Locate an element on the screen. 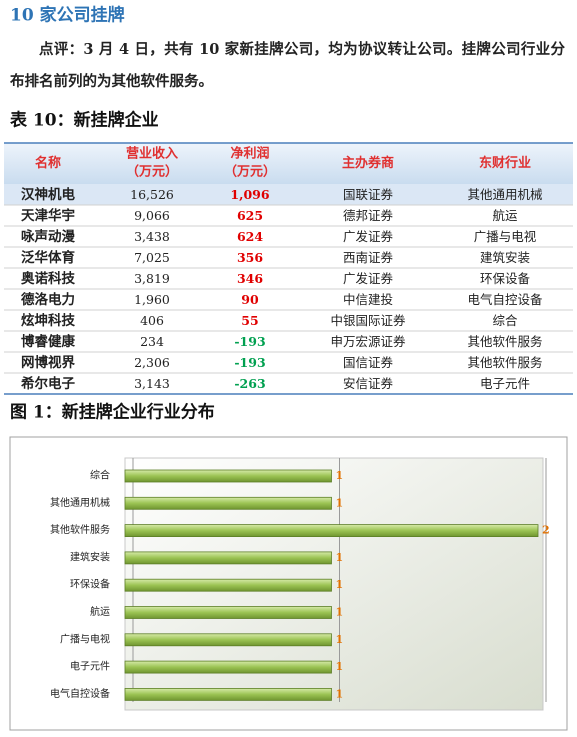 Image resolution: width=577 pixels, height=737 pixels. table-header-cell: 营业收入 is located at coordinates (152, 154).